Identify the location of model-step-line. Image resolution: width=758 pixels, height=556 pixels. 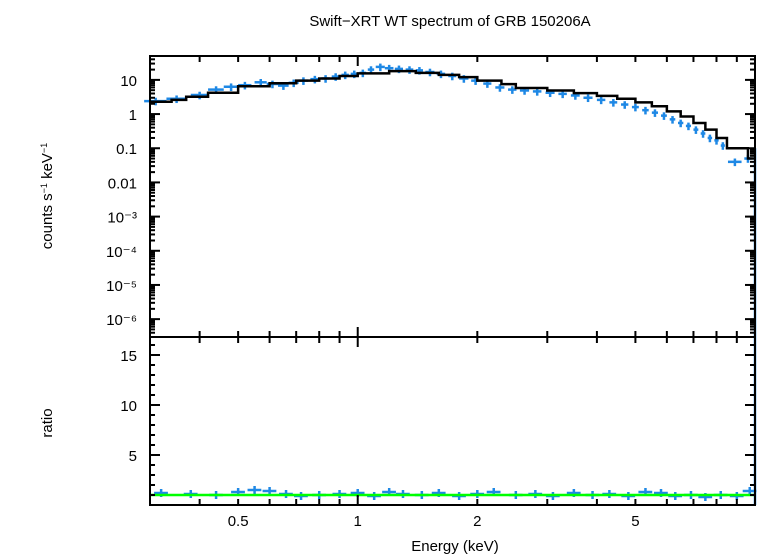
(452, 114).